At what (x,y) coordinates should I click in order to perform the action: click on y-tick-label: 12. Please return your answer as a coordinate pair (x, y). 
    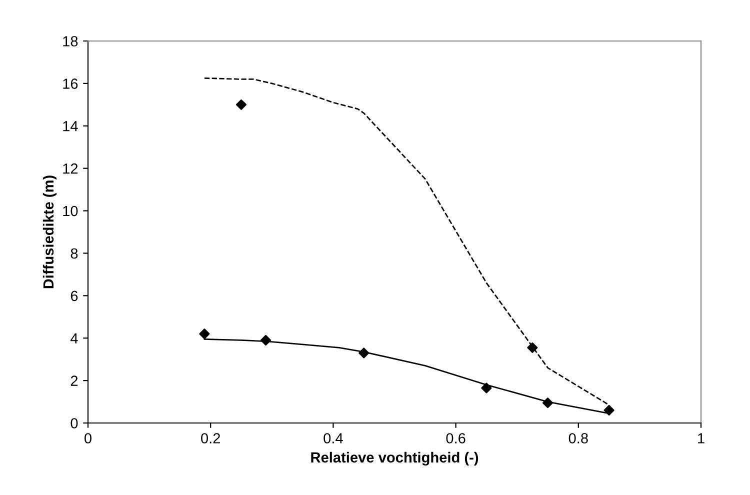
    Looking at the image, I should click on (70, 168).